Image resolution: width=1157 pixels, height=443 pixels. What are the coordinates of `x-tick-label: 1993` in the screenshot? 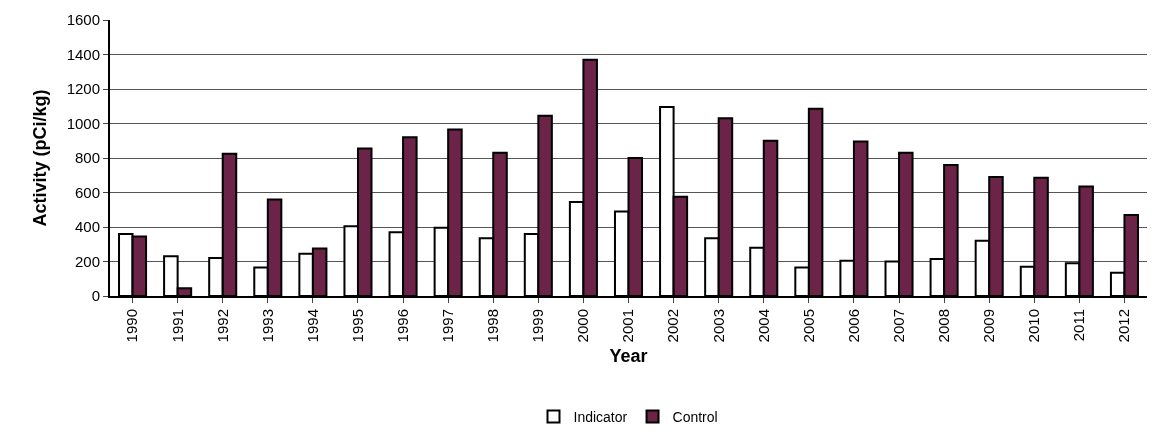 It's located at (267, 326).